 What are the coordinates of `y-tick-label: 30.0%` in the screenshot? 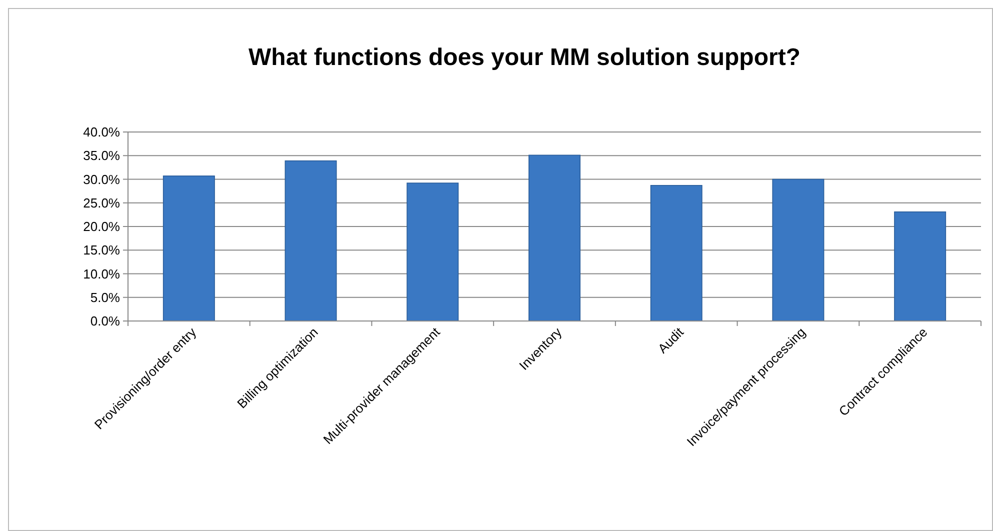 It's located at (101, 179).